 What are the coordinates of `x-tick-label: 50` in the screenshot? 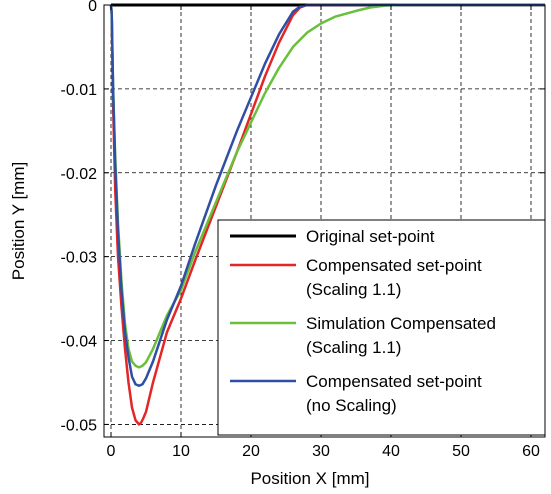 It's located at (461, 451).